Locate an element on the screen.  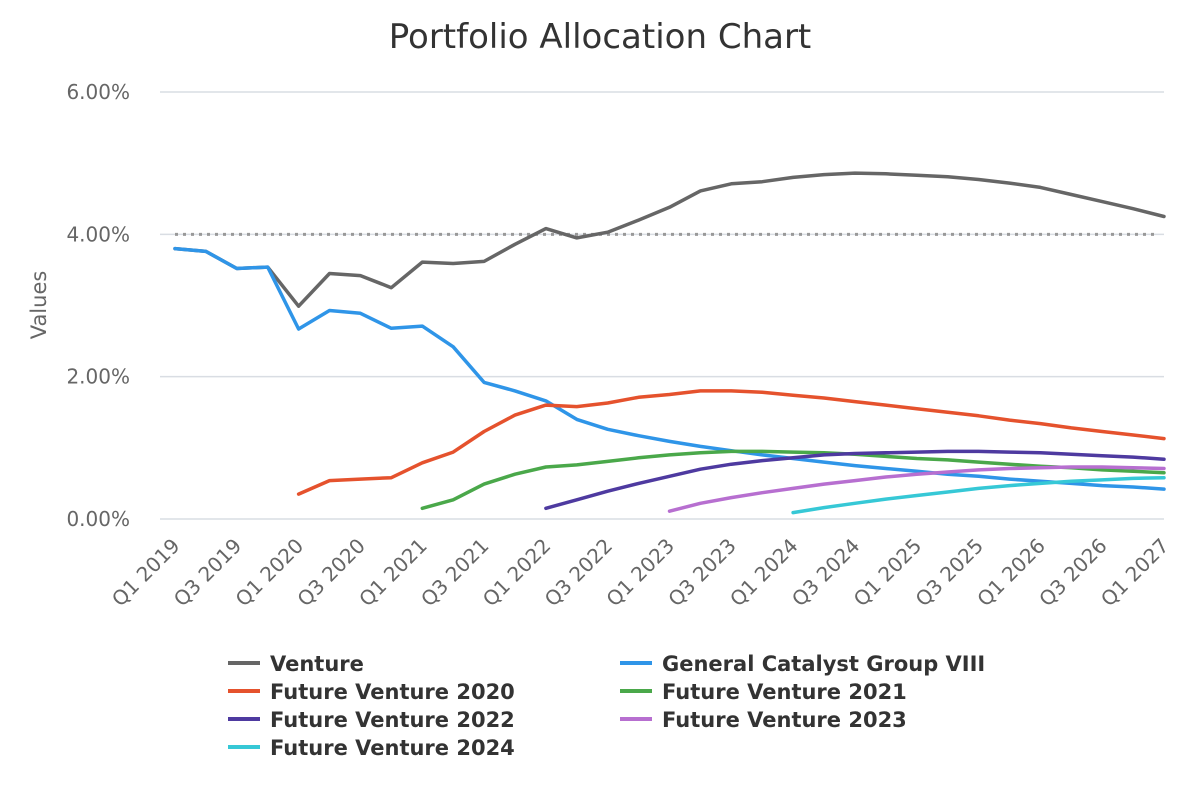
x-tick-label: Q1 2027 is located at coordinates (1135, 573).